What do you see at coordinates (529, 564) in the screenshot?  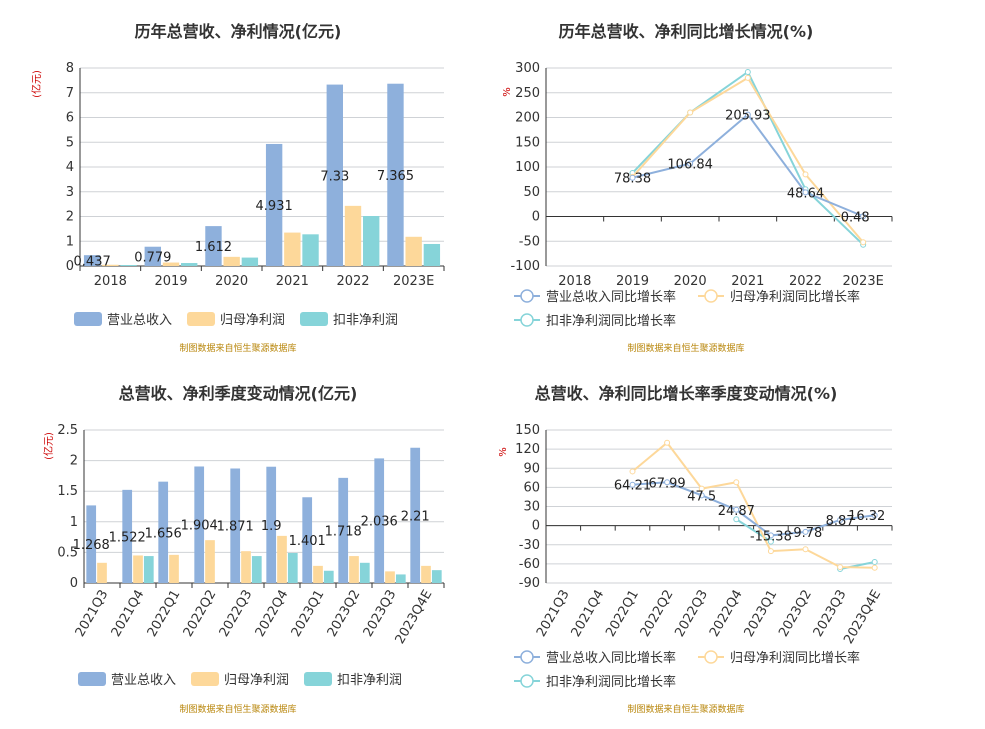 I see `y-tick-label: -60` at bounding box center [529, 564].